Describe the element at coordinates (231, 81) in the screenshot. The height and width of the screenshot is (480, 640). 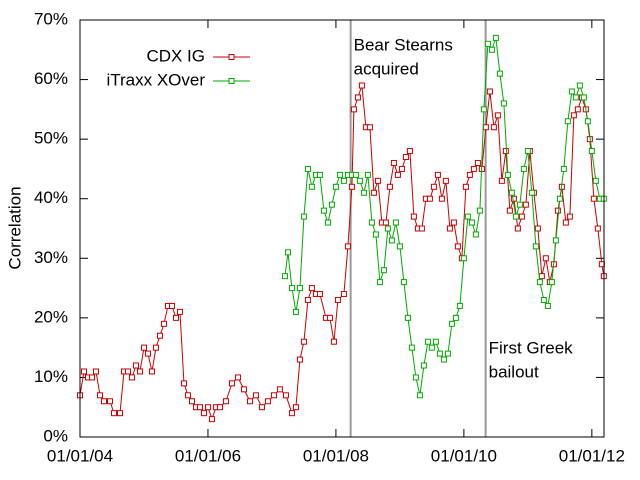
I see `legend-marker` at that location.